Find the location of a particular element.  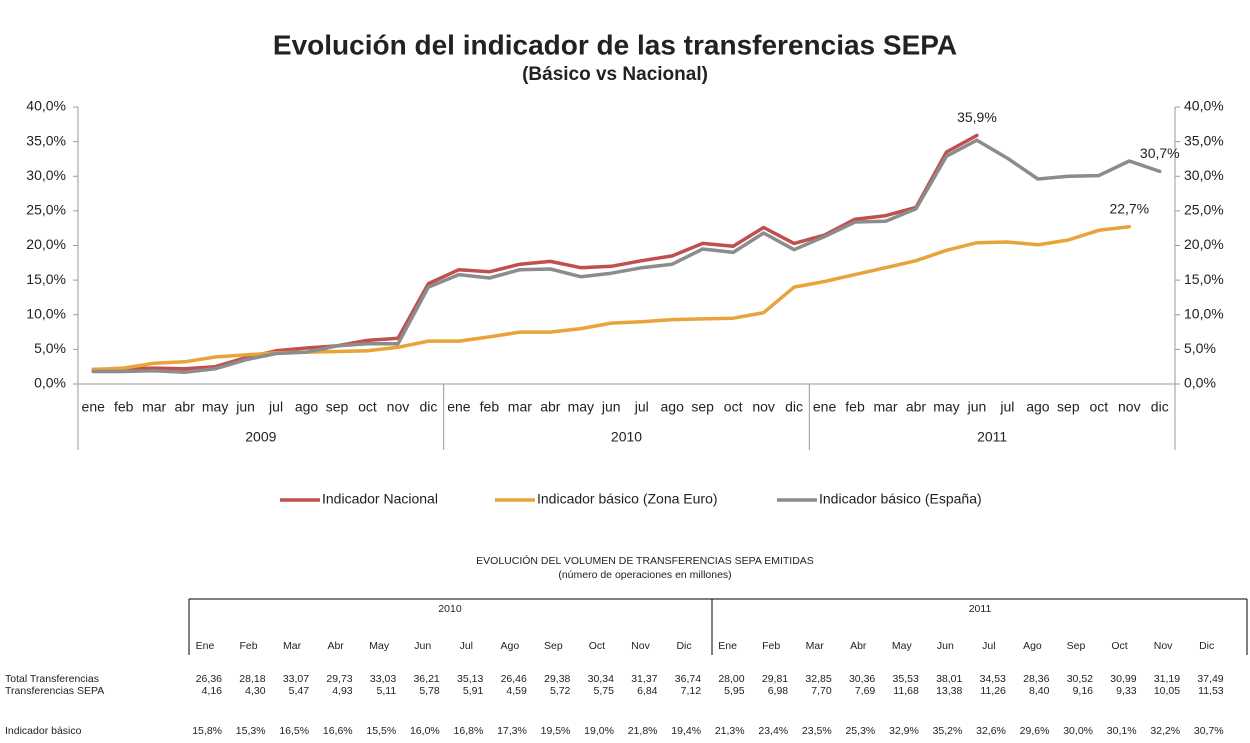

table-cell: 31,37 is located at coordinates (644, 679).